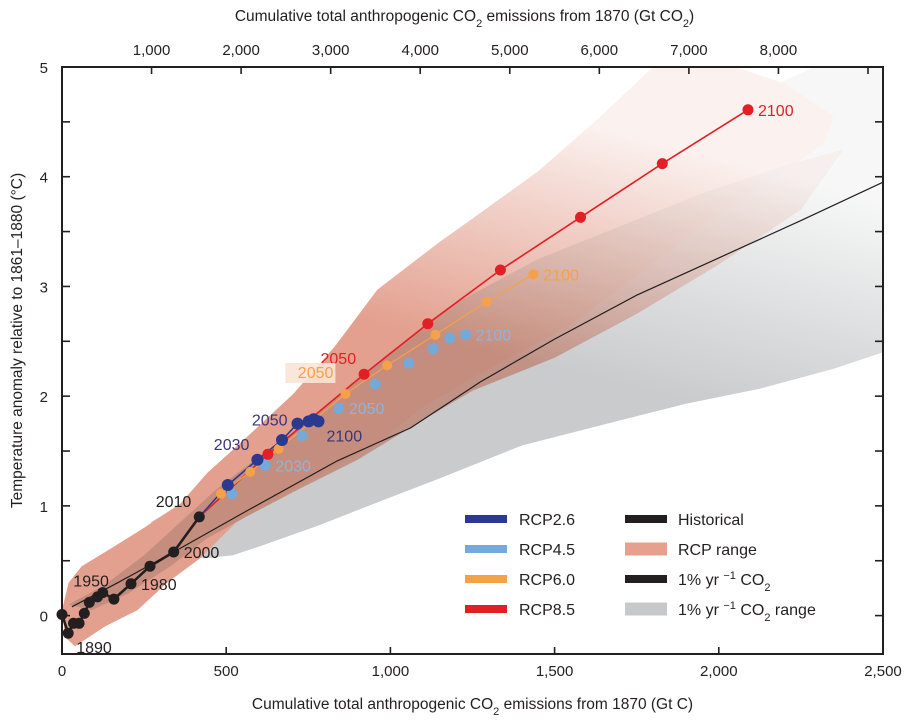  I want to click on point-label-rcp6-0: 2050, so click(316, 373).